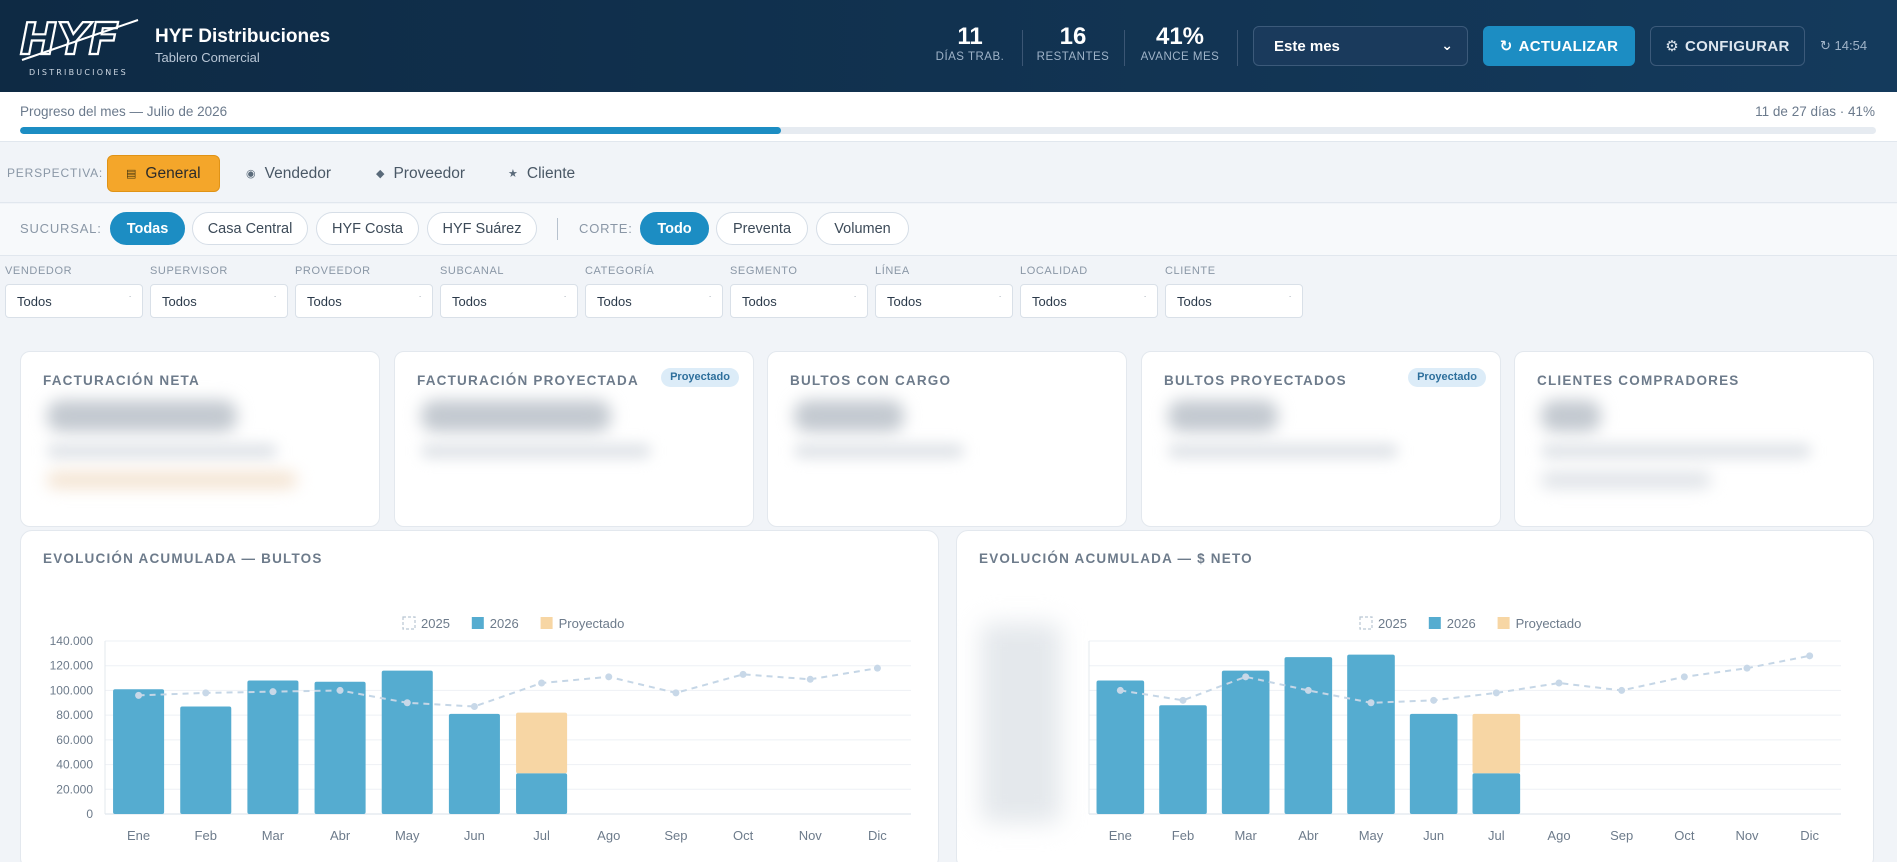 Image resolution: width=1897 pixels, height=862 pixels. I want to click on branch-casa-central: Casa Central, so click(250, 228).